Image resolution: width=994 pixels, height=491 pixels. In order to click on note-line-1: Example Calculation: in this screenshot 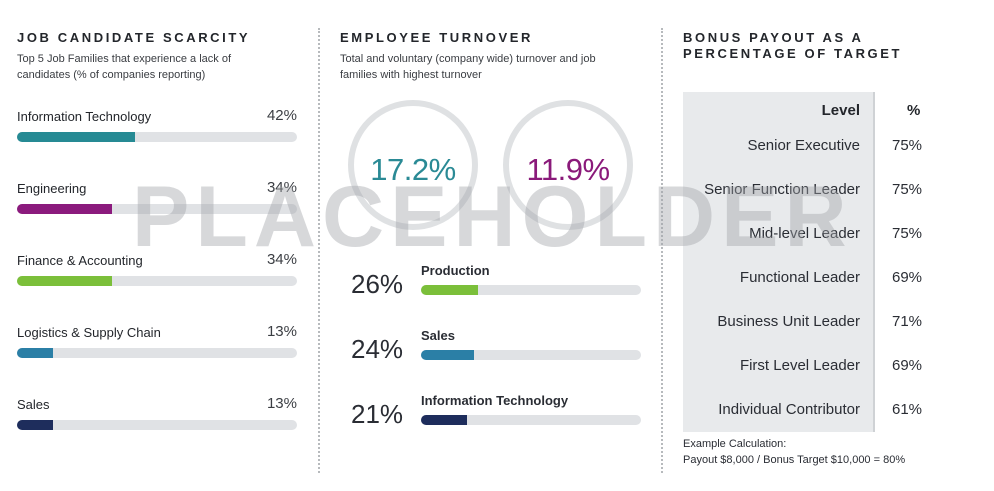, I will do `click(735, 444)`.